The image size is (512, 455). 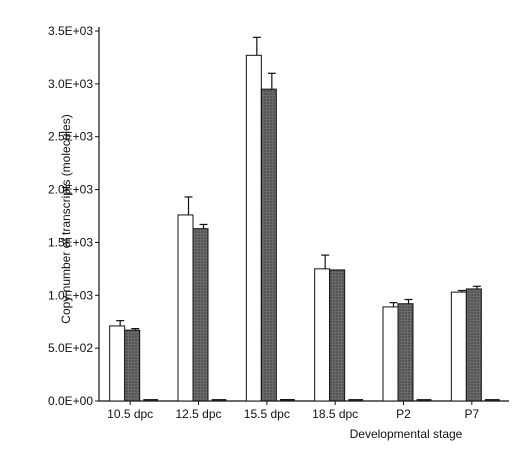 I want to click on x-tick-label: 18.5 dpc, so click(x=335, y=414).